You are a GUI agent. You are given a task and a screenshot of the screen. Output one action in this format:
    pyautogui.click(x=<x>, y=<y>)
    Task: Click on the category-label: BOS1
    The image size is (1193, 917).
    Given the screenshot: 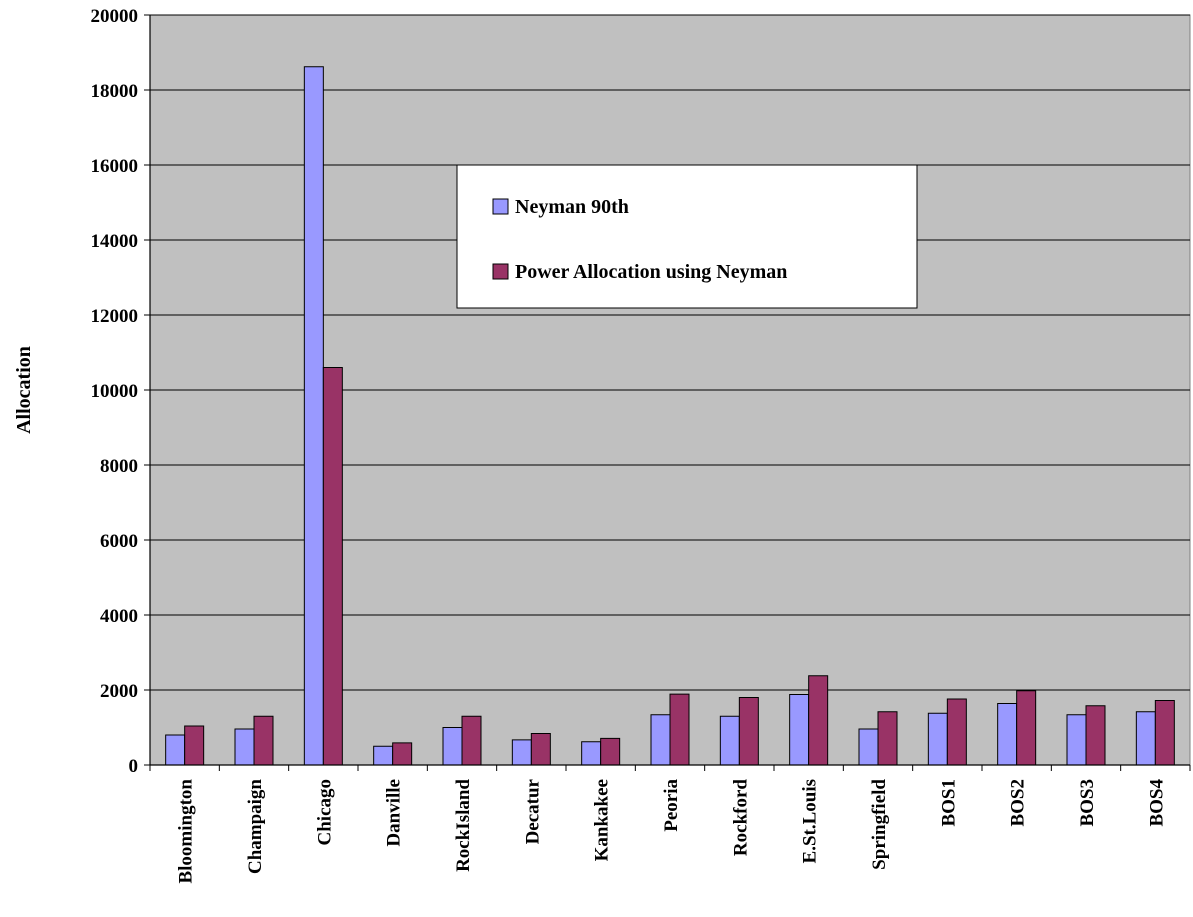 What is the action you would take?
    pyautogui.click(x=948, y=803)
    